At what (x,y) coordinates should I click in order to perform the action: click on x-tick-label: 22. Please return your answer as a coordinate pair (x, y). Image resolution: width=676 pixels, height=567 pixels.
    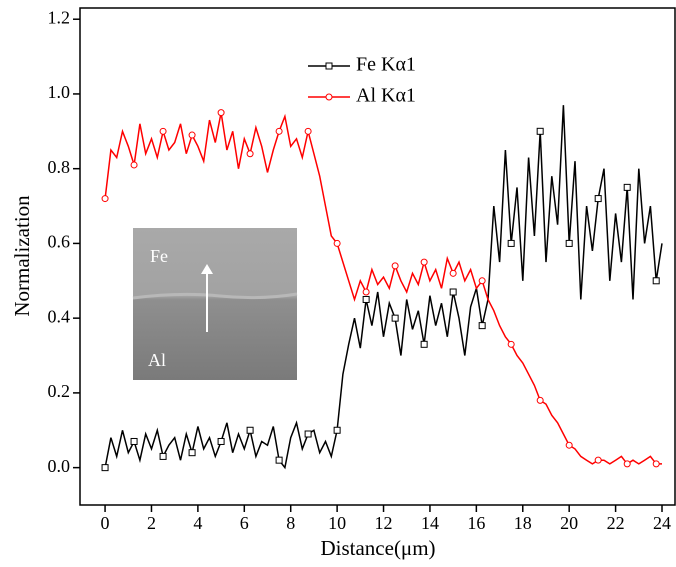
    Looking at the image, I should click on (616, 523).